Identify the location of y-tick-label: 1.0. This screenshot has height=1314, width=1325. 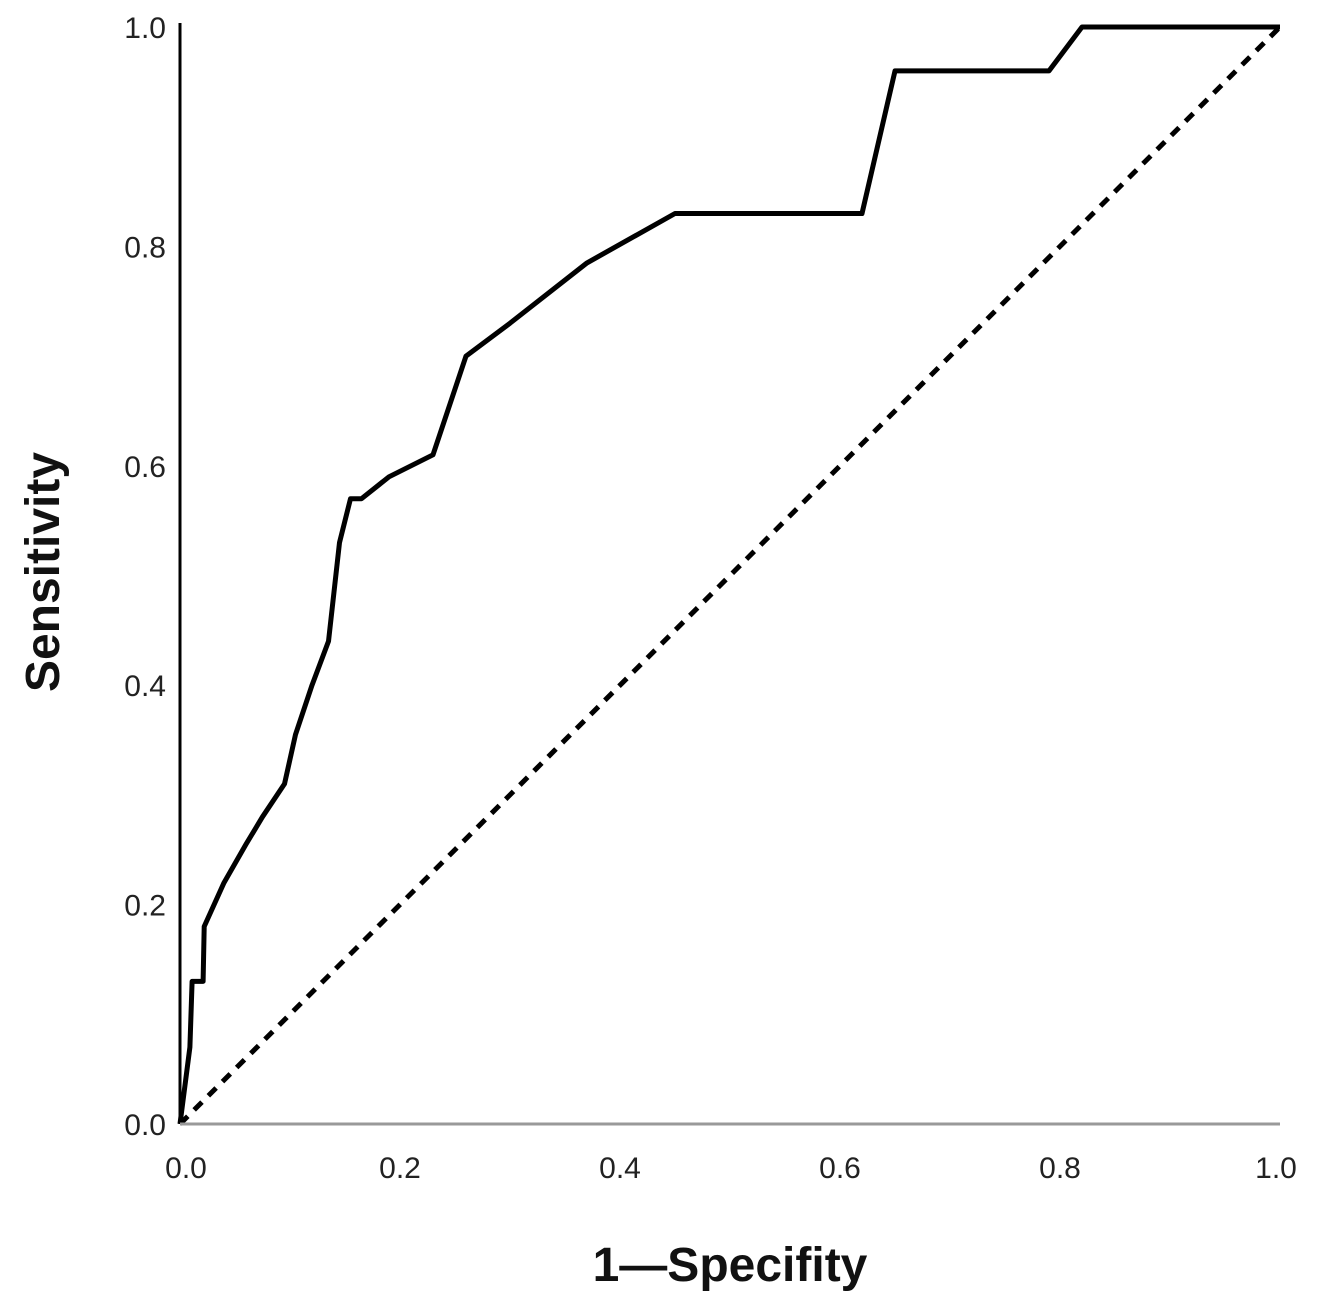
(145, 28).